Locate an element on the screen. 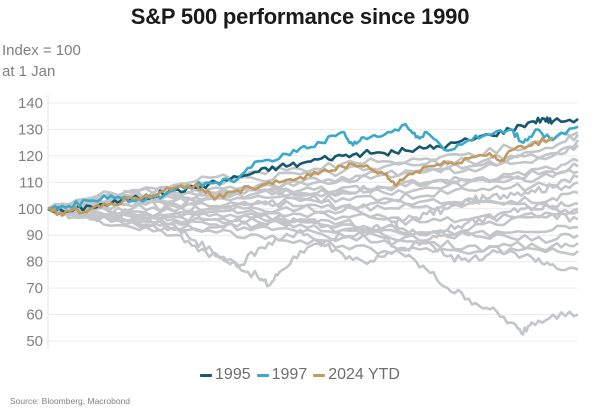  y-tick-label-80: 80 is located at coordinates (34, 262).